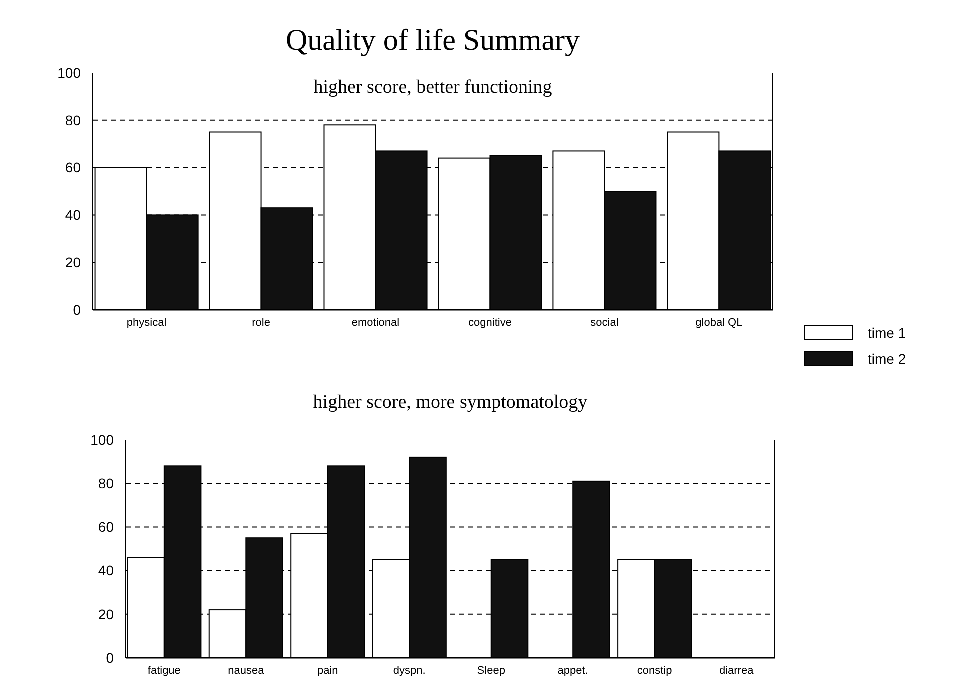 The width and height of the screenshot is (971, 692). Describe the element at coordinates (261, 323) in the screenshot. I see `x-tick-label: role` at that location.